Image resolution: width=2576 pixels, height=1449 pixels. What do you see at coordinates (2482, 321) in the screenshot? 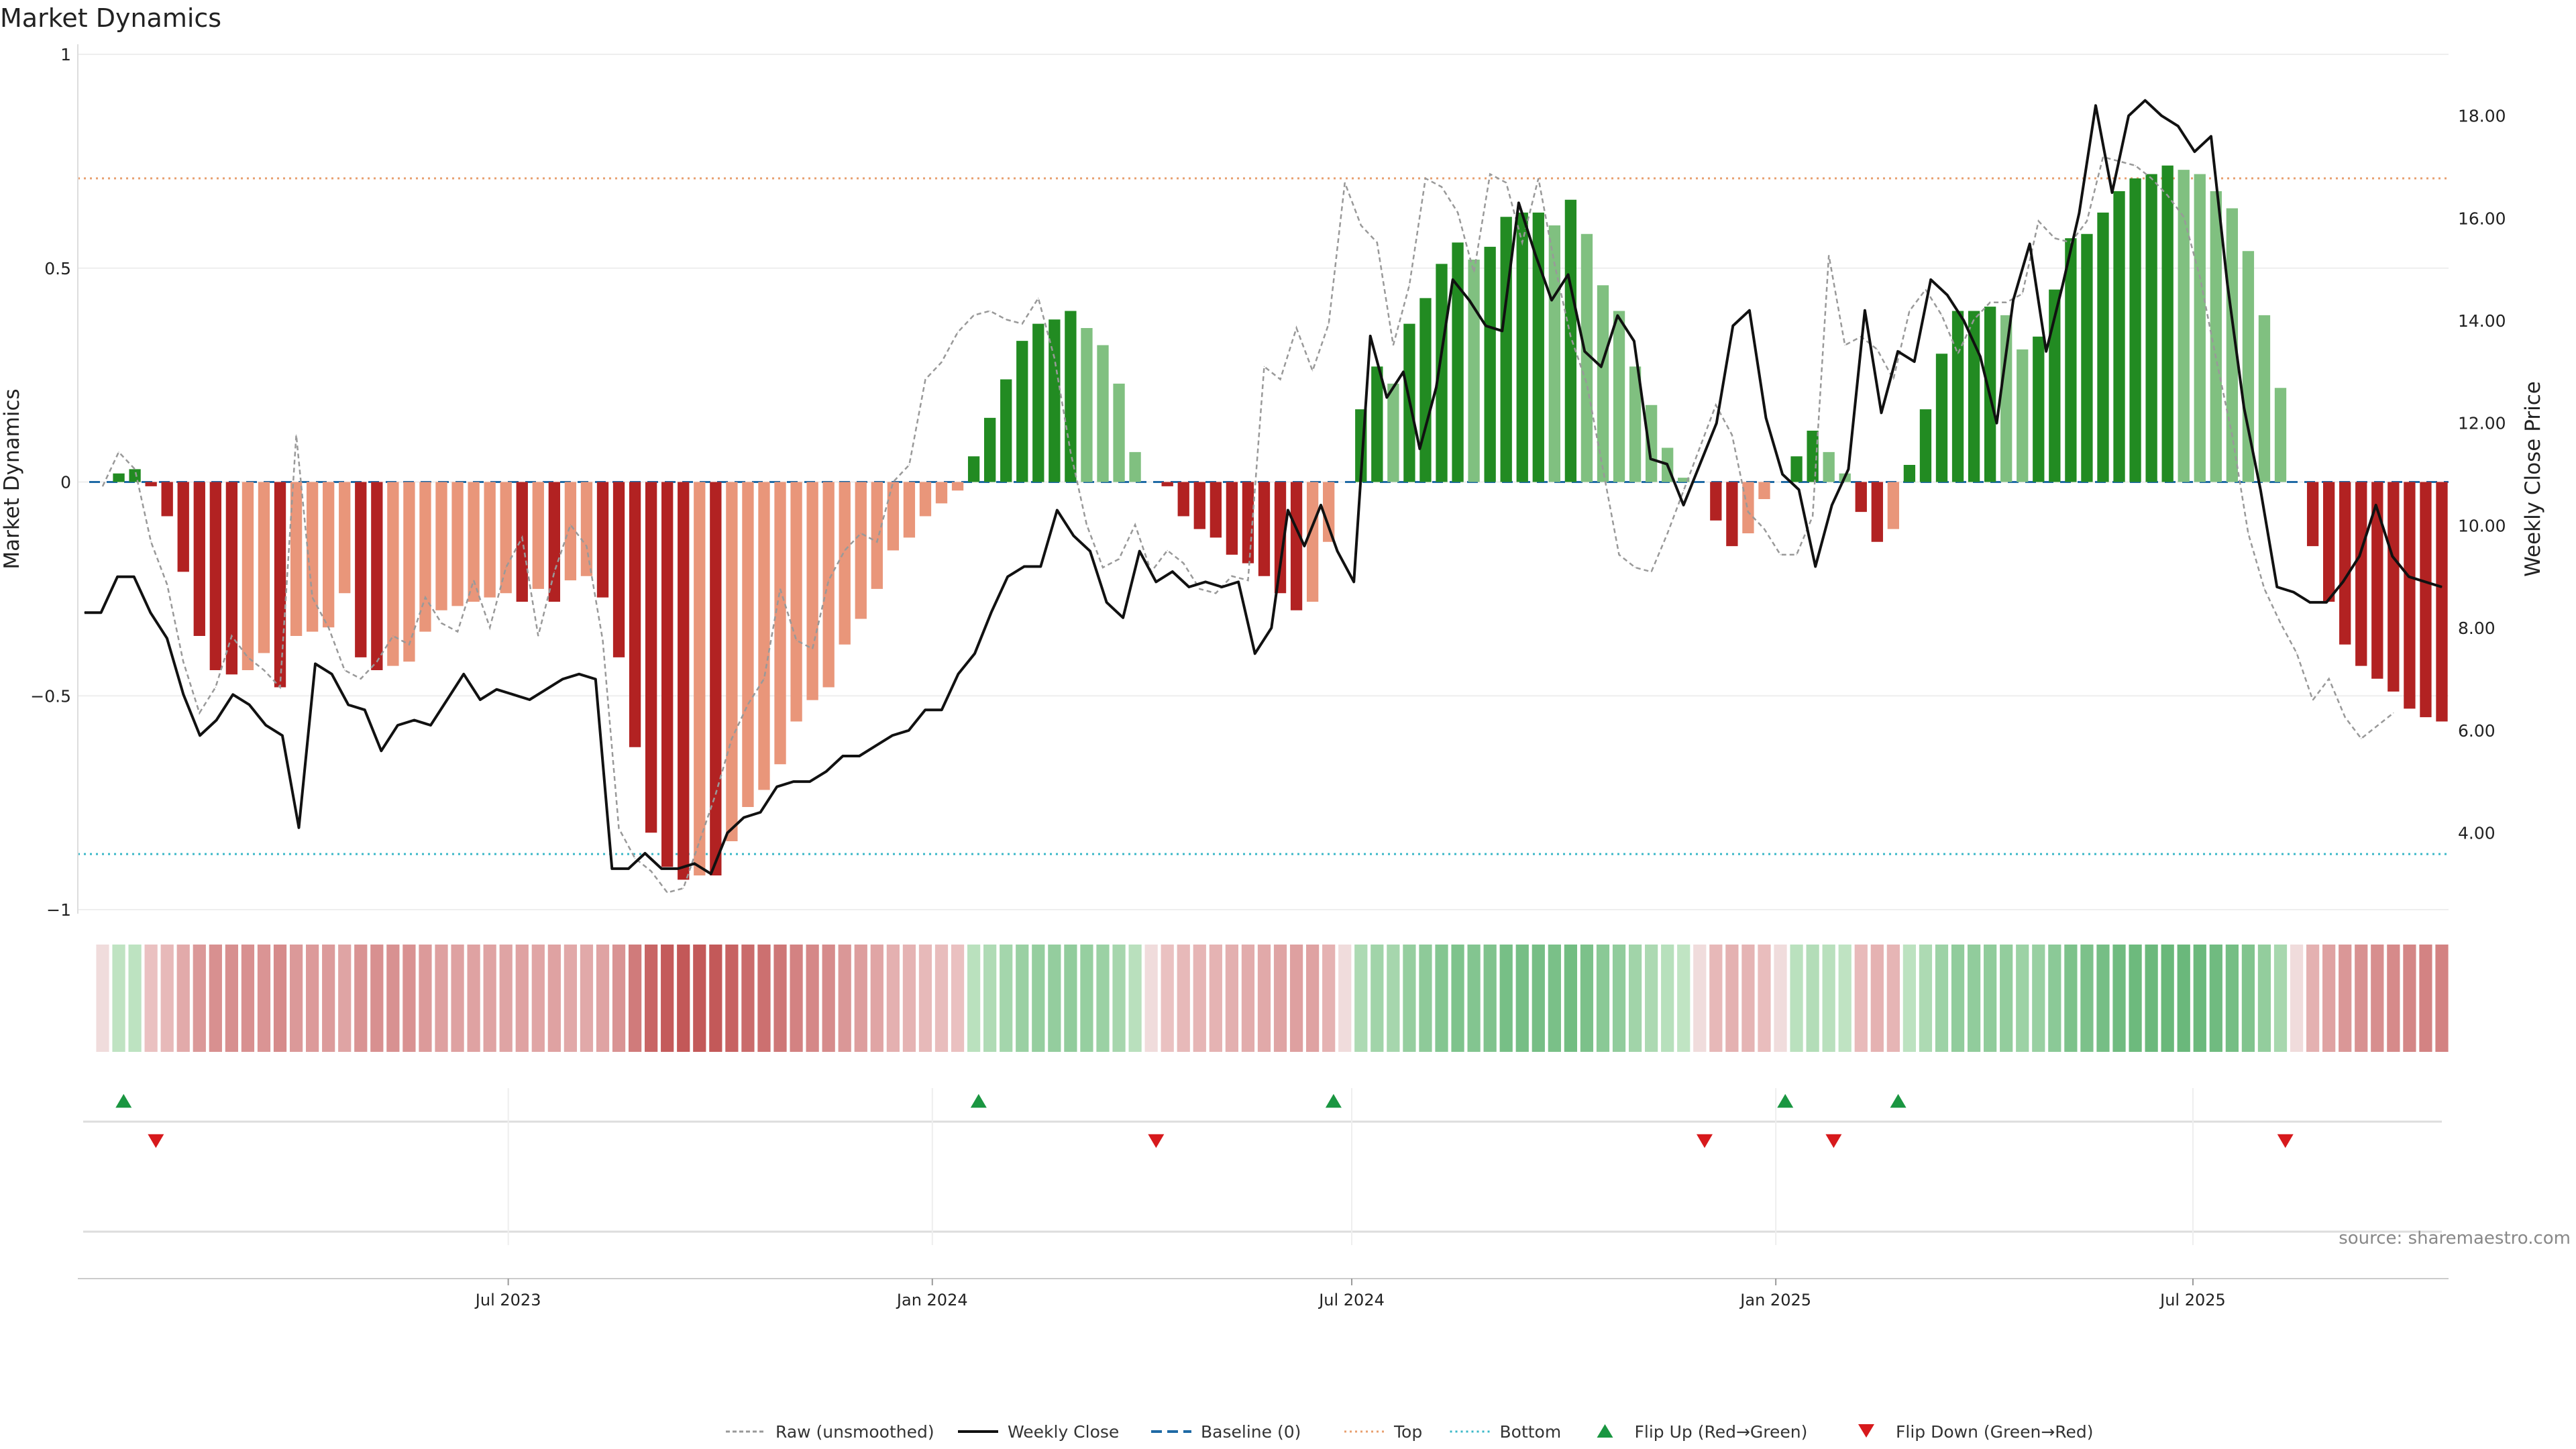
I see `right-tick-label-2: 14.00` at bounding box center [2482, 321].